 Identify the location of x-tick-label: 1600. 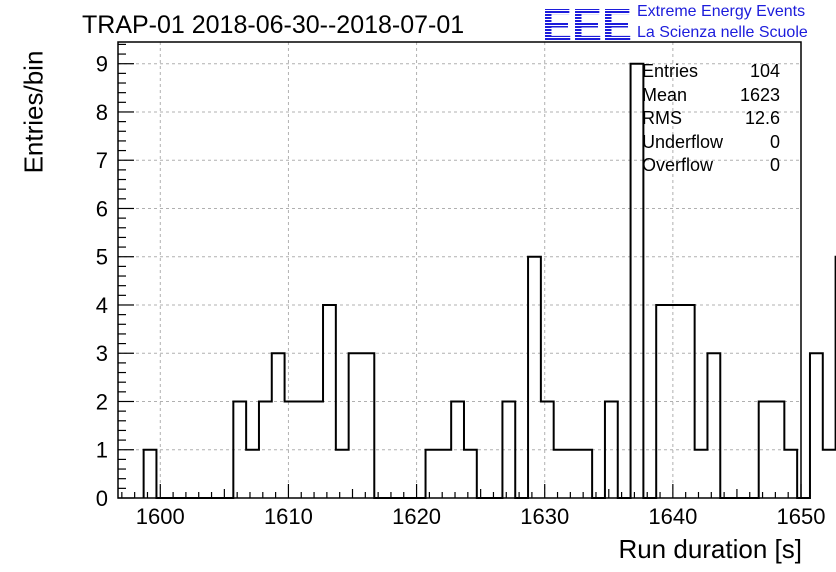
(160, 516).